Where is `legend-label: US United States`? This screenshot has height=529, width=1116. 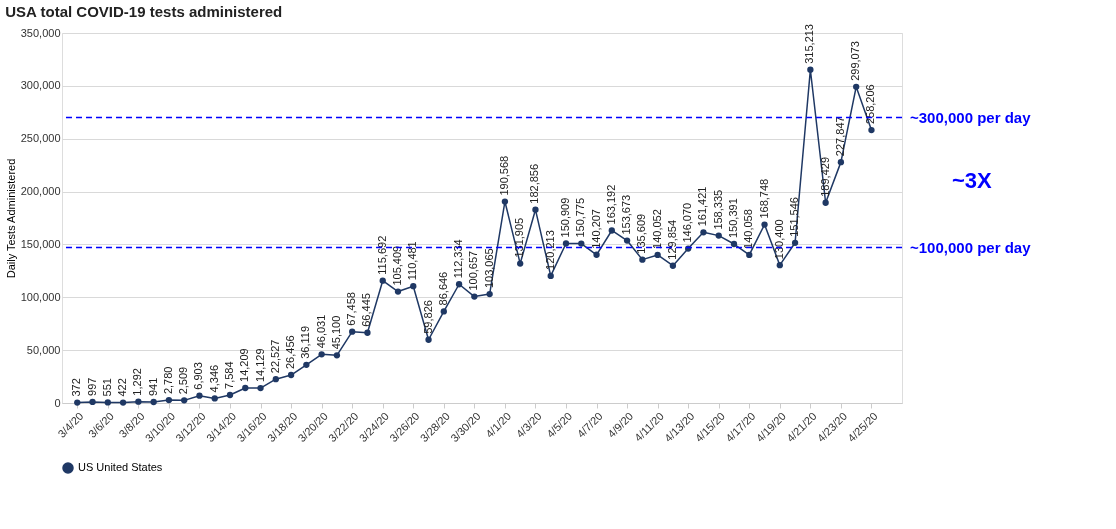 legend-label: US United States is located at coordinates (120, 467).